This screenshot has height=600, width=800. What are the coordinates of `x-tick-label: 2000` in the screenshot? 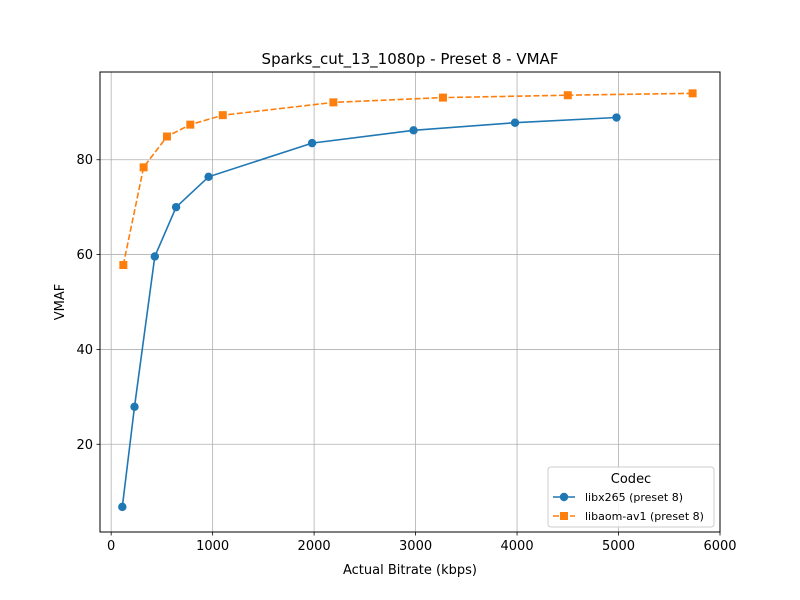 It's located at (314, 546).